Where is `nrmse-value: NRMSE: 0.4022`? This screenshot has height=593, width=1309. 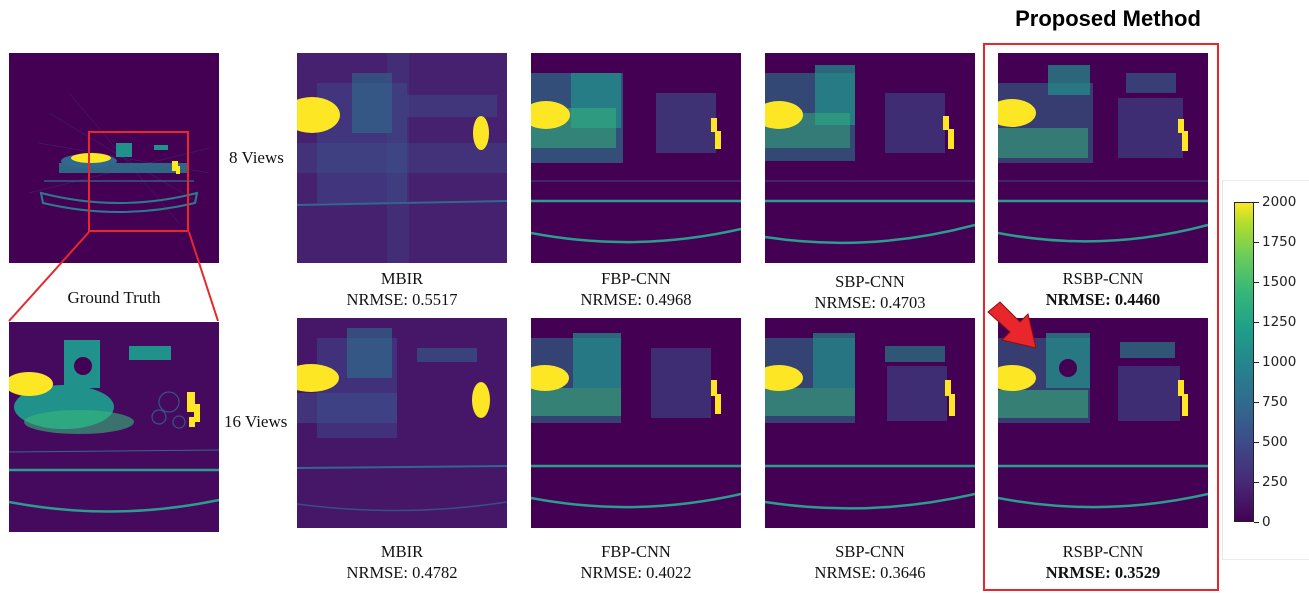 nrmse-value: NRMSE: 0.4022 is located at coordinates (636, 572).